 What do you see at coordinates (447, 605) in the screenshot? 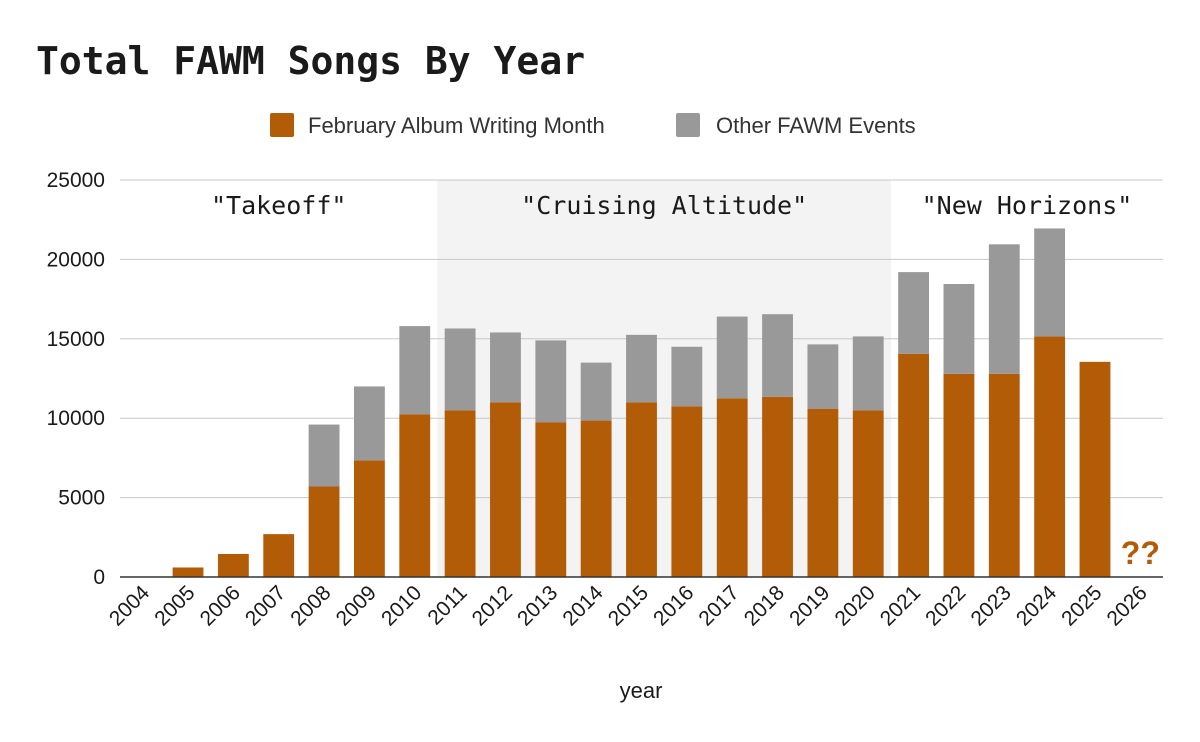
I see `x-tick-label-2011: 2011` at bounding box center [447, 605].